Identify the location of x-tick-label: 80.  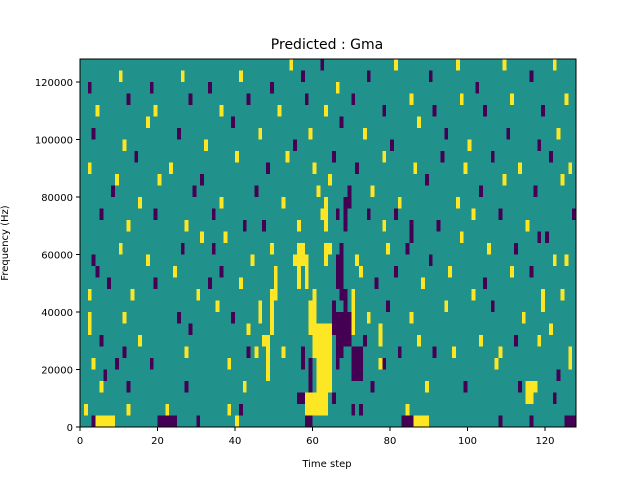
(390, 441).